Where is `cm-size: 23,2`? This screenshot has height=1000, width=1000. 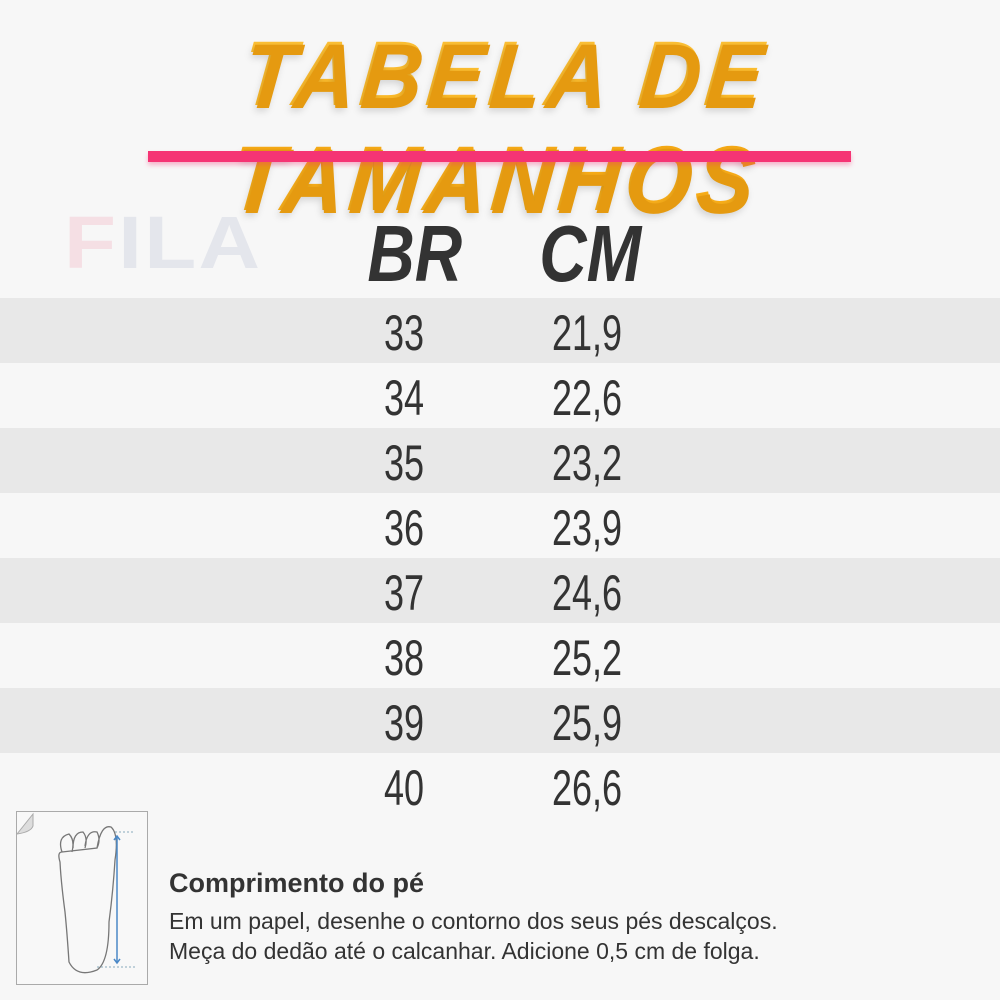
cm-size: 23,2 is located at coordinates (587, 463).